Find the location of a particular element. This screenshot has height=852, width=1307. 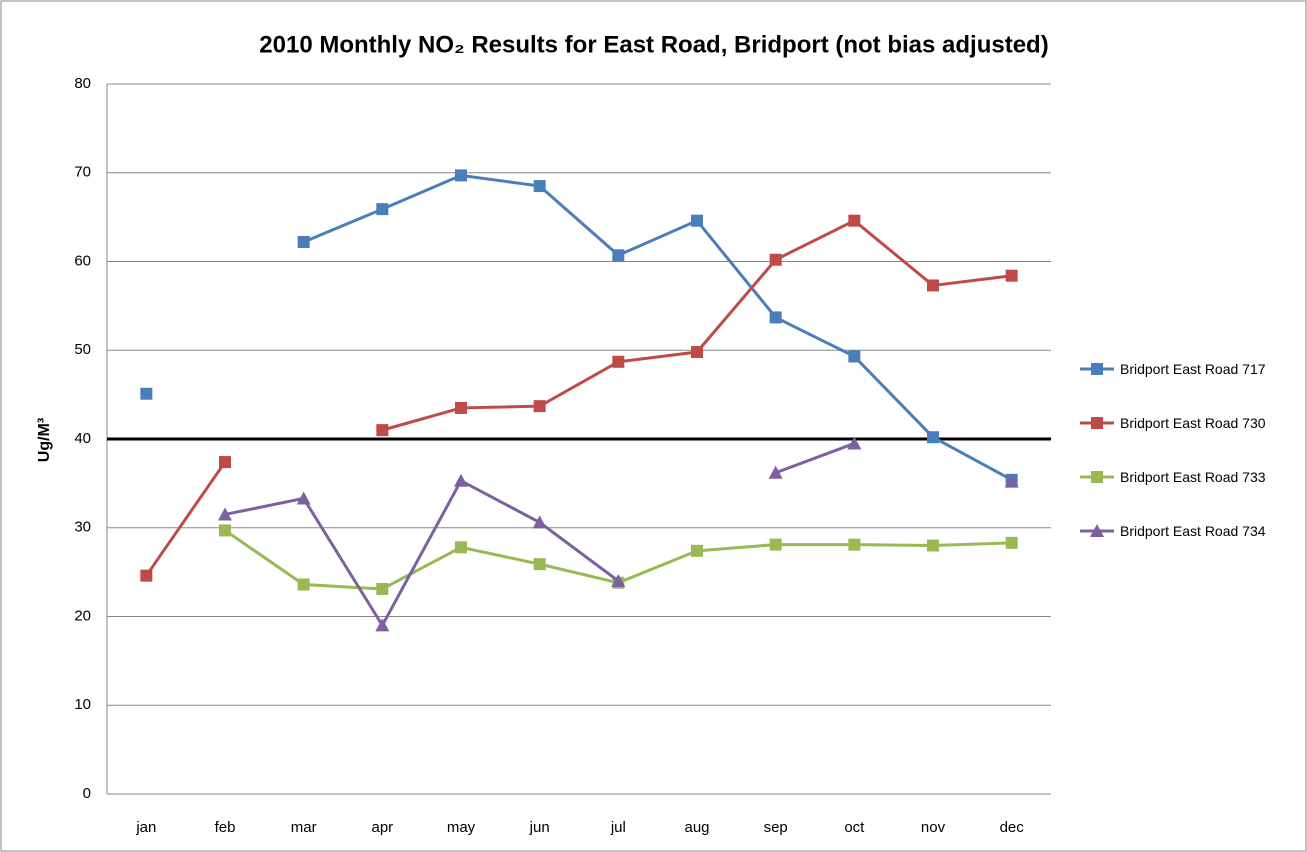

x-tick-label: aug is located at coordinates (696, 827).